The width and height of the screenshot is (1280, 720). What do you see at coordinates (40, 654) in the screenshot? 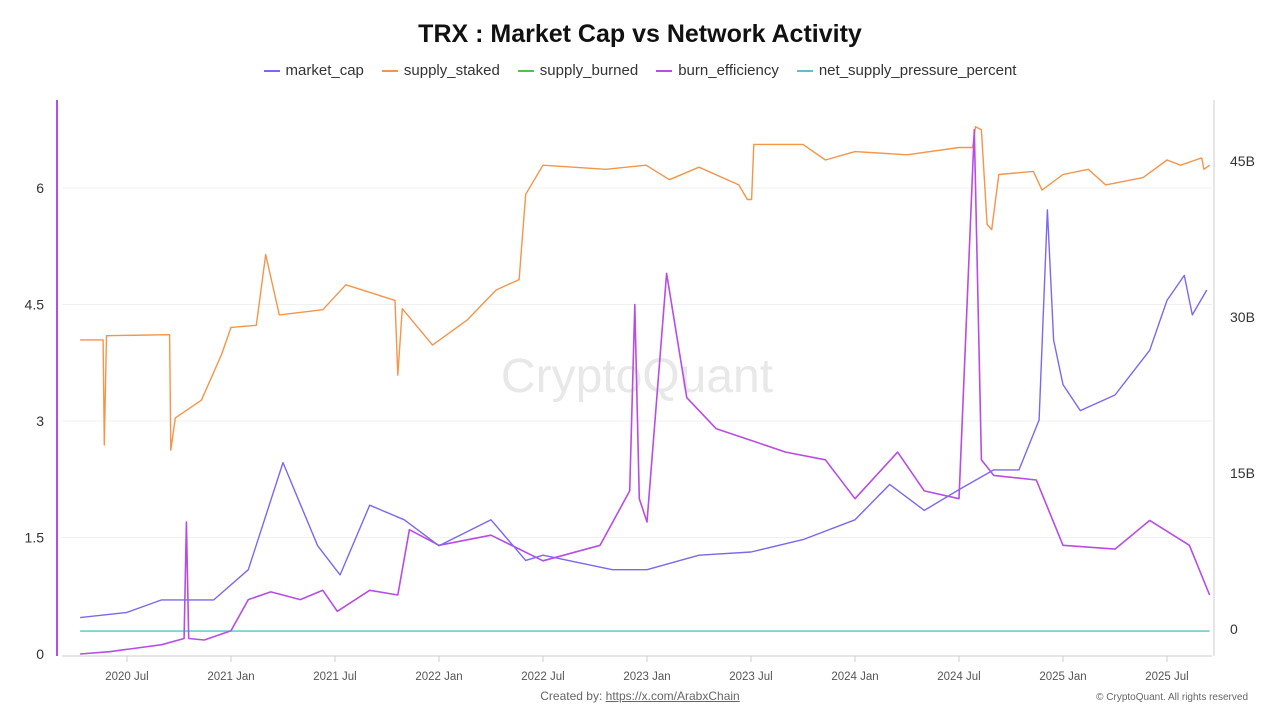
I see `left-tick-label: 0` at bounding box center [40, 654].